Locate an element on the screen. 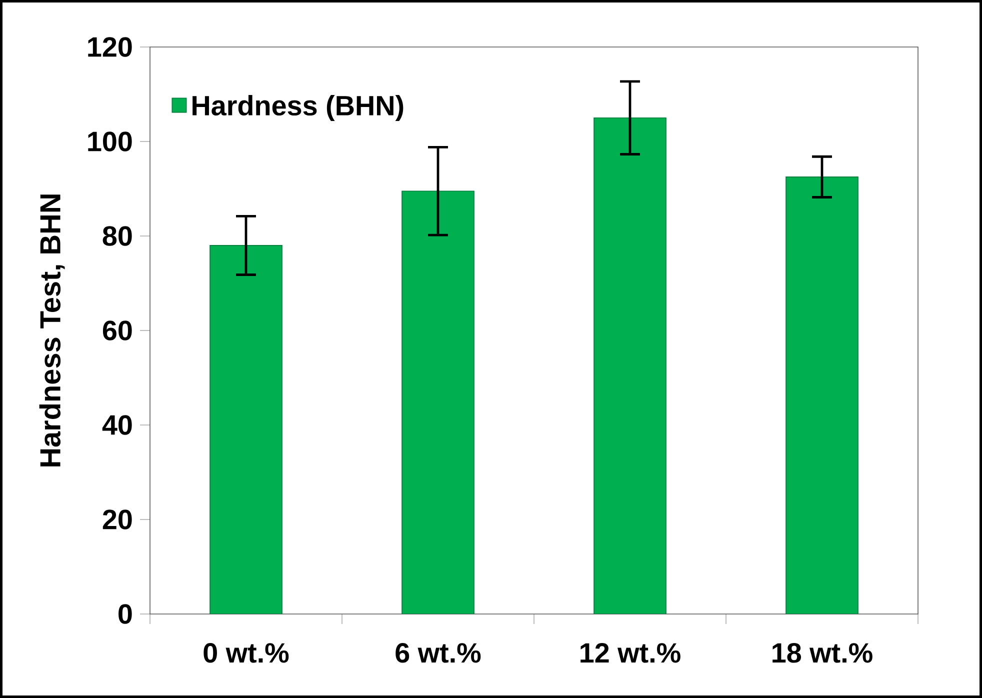 The image size is (982, 698). x-tick-label: 12 wt.% is located at coordinates (630, 653).